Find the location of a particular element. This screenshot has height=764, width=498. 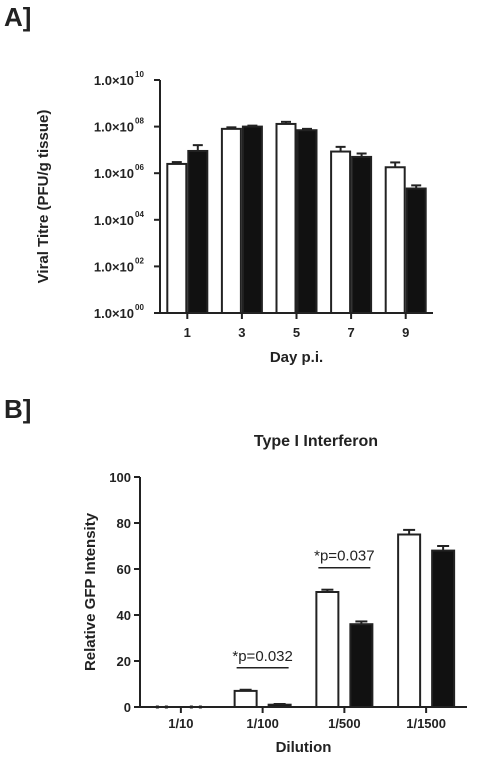

chart-b-x-tick-label: 1/10 is located at coordinates (180, 723).